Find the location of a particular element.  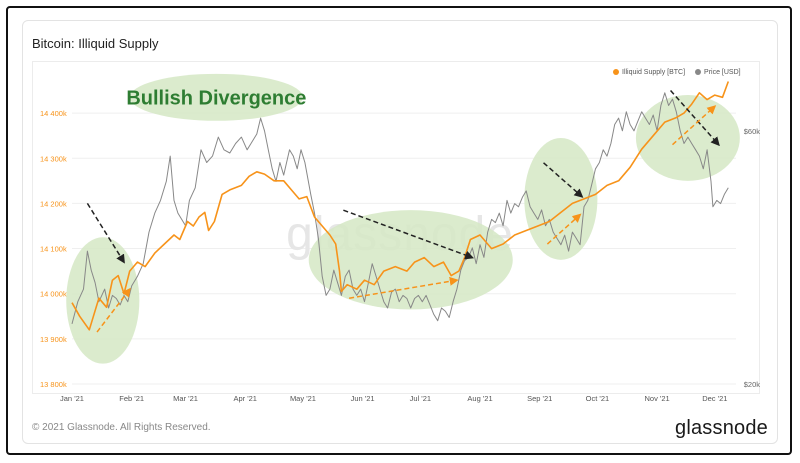

legend: Illiquid Supply [BTC] Price [USD] is located at coordinates (677, 72).